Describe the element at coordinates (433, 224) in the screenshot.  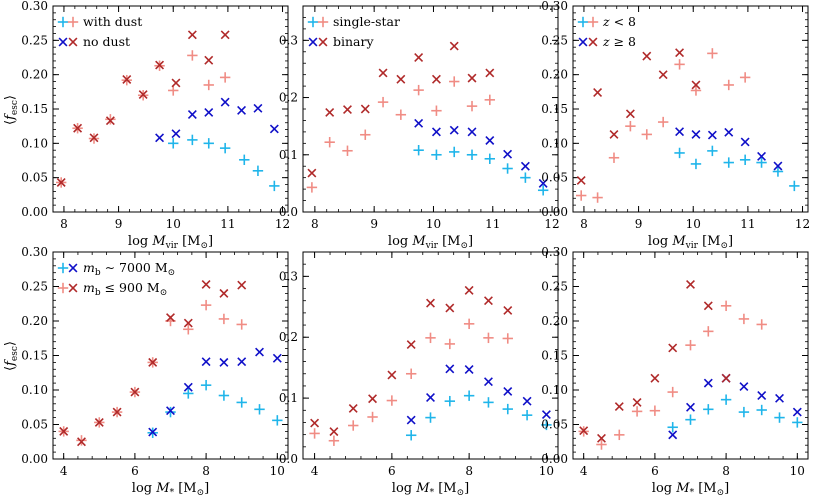
I see `x-tick-label: 10` at that location.